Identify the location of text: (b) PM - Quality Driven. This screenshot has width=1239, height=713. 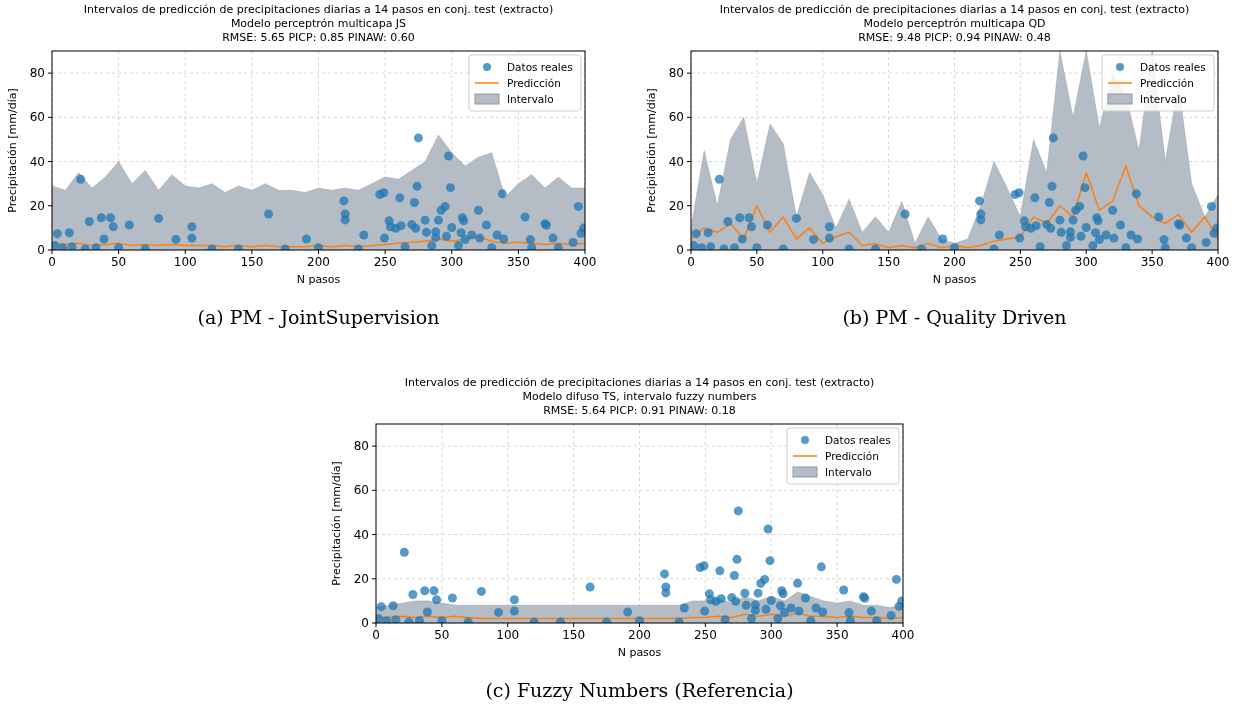
(954, 317).